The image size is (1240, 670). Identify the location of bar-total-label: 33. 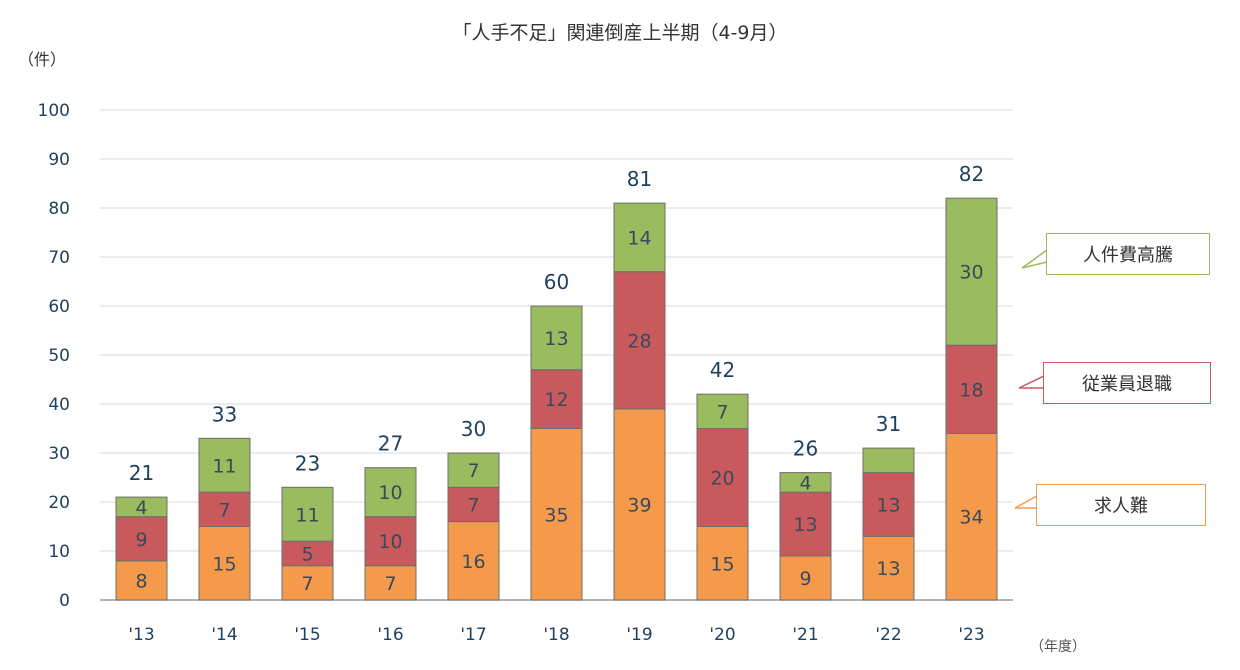
(224, 414).